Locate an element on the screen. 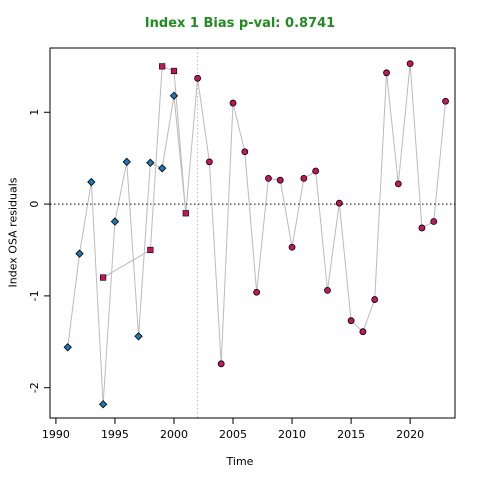 The image size is (480, 480). y-tick-label: 0 is located at coordinates (34, 204).